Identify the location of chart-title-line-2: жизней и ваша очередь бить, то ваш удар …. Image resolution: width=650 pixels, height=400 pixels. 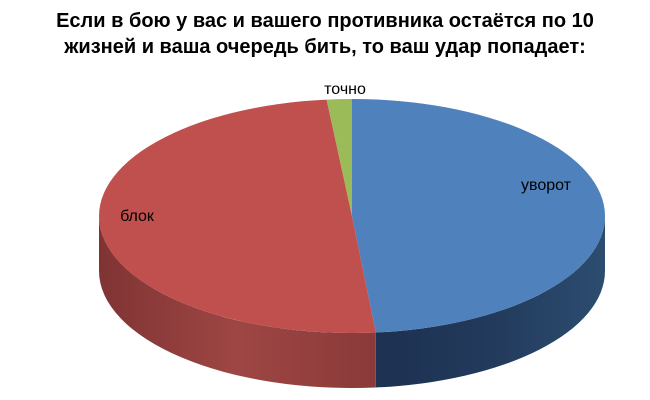
(325, 47).